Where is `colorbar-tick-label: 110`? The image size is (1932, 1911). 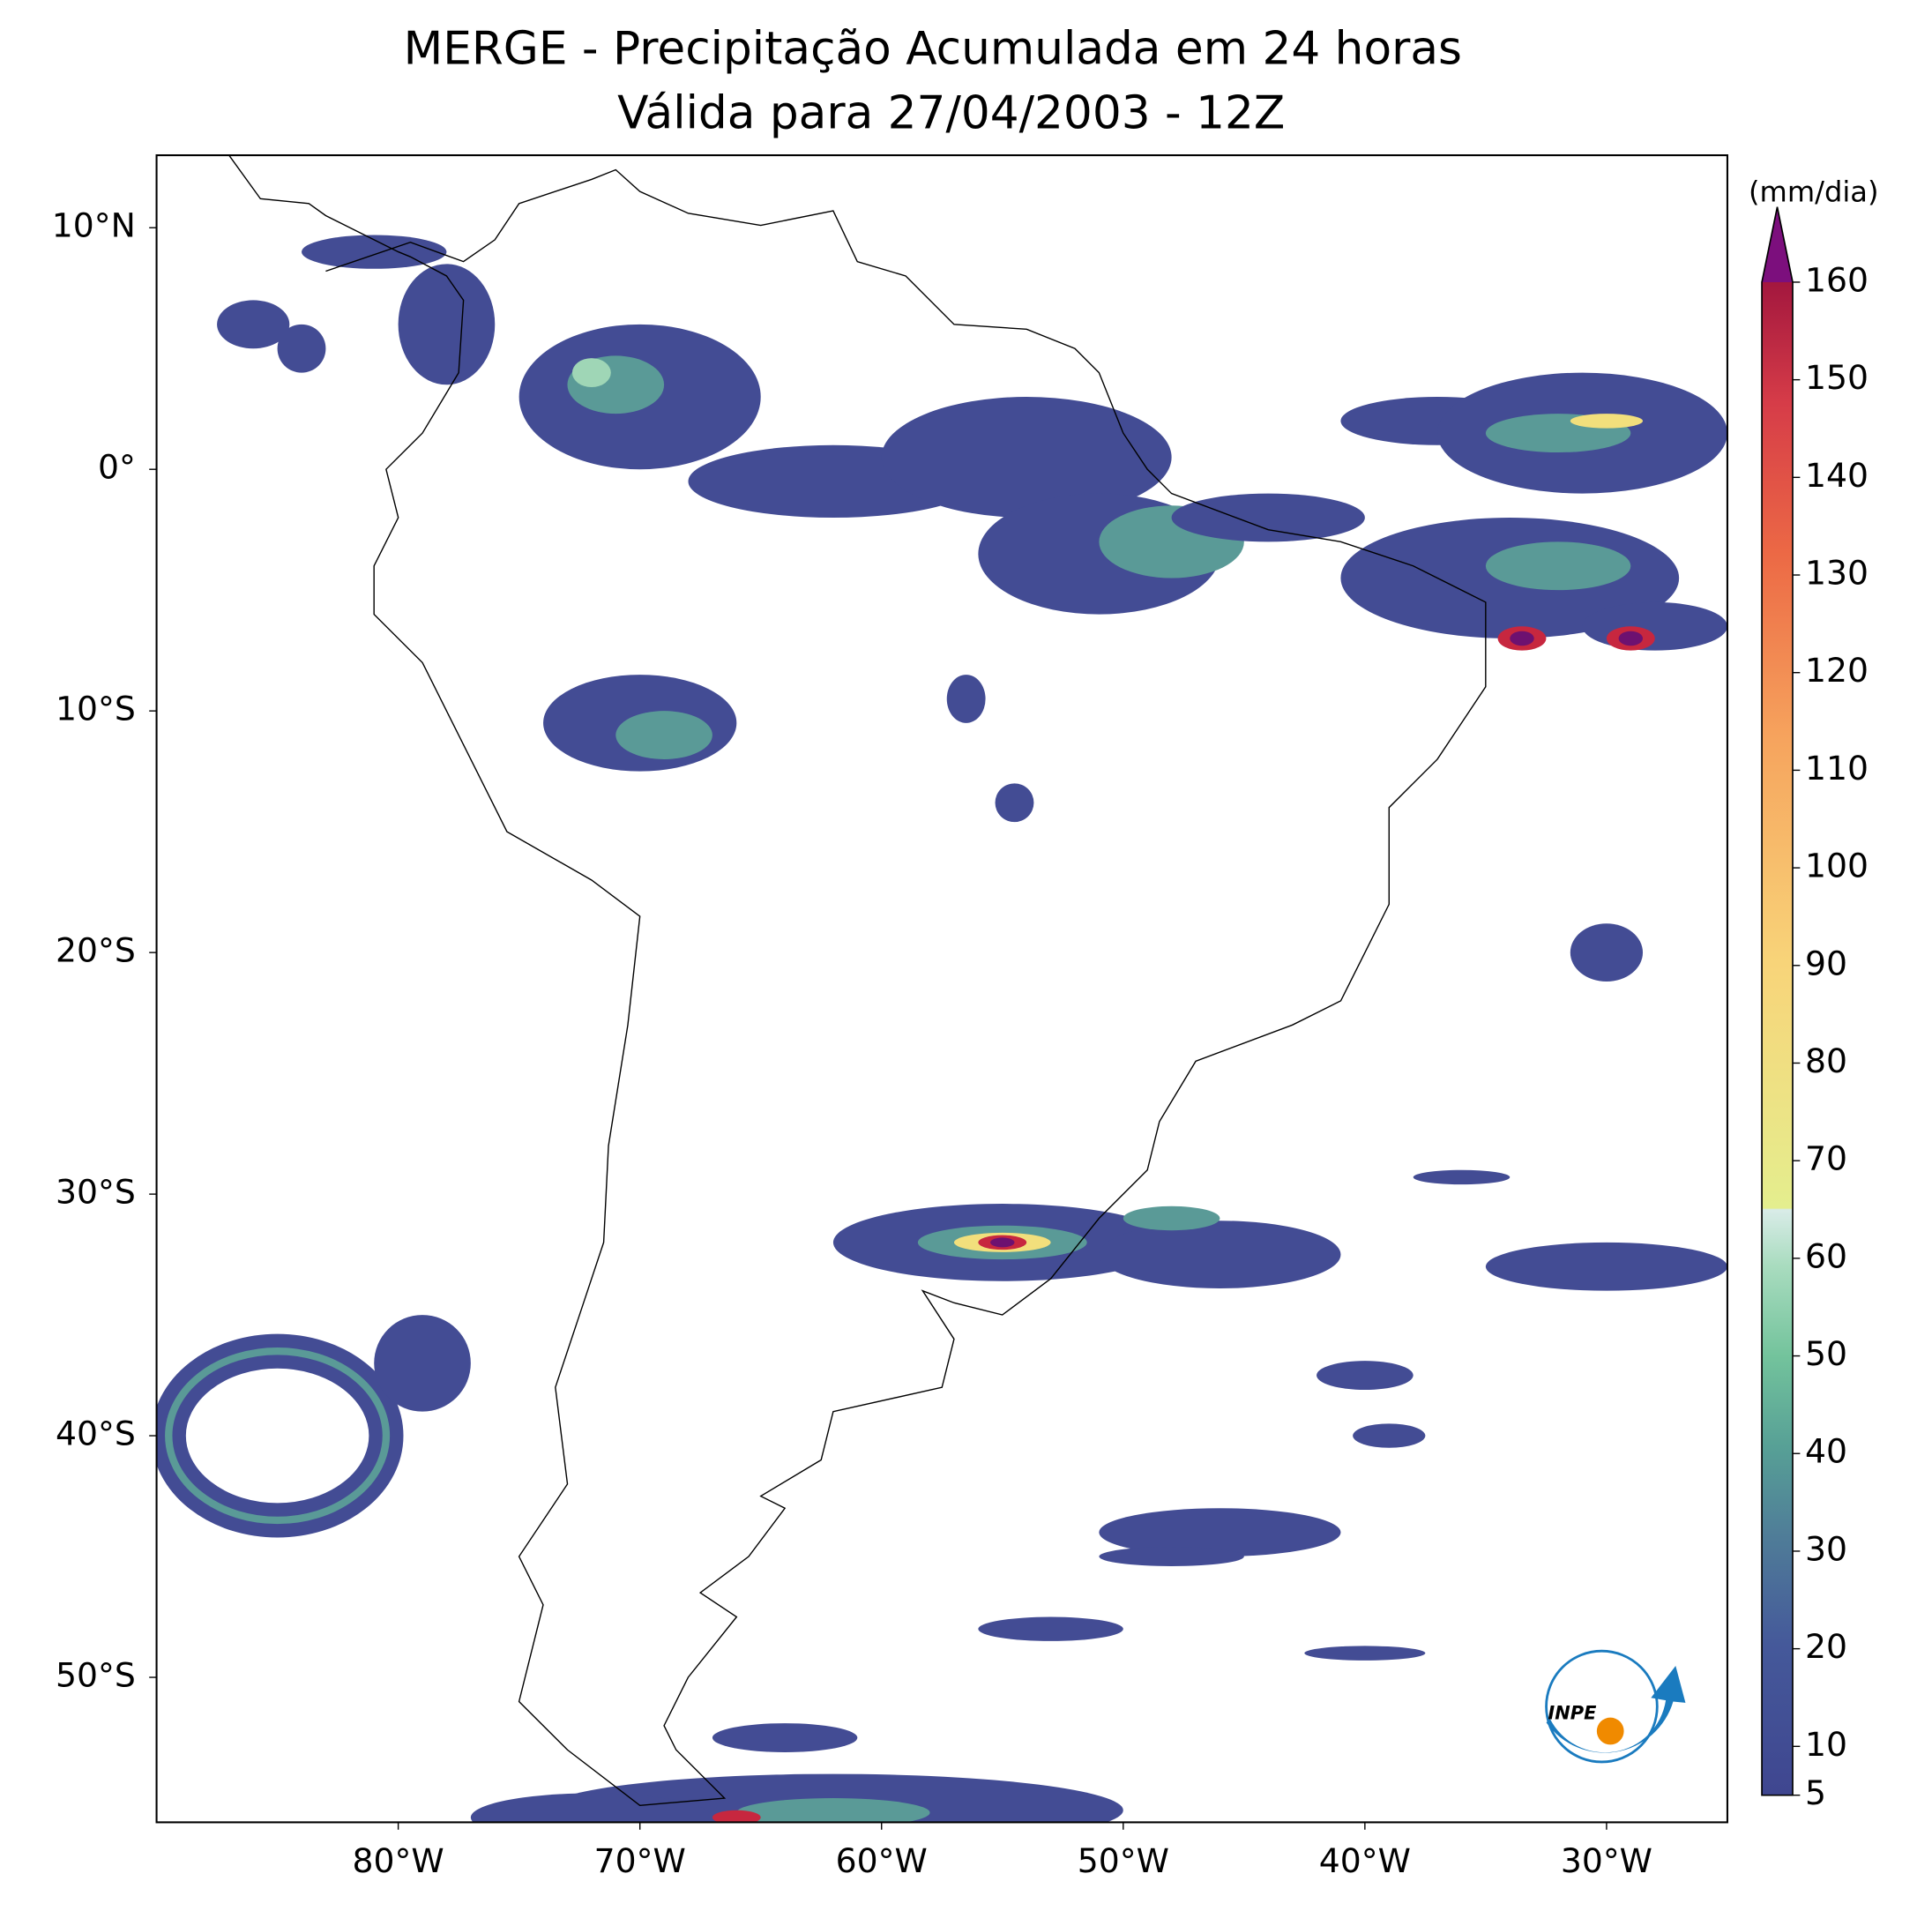 colorbar-tick-label: 110 is located at coordinates (1837, 769).